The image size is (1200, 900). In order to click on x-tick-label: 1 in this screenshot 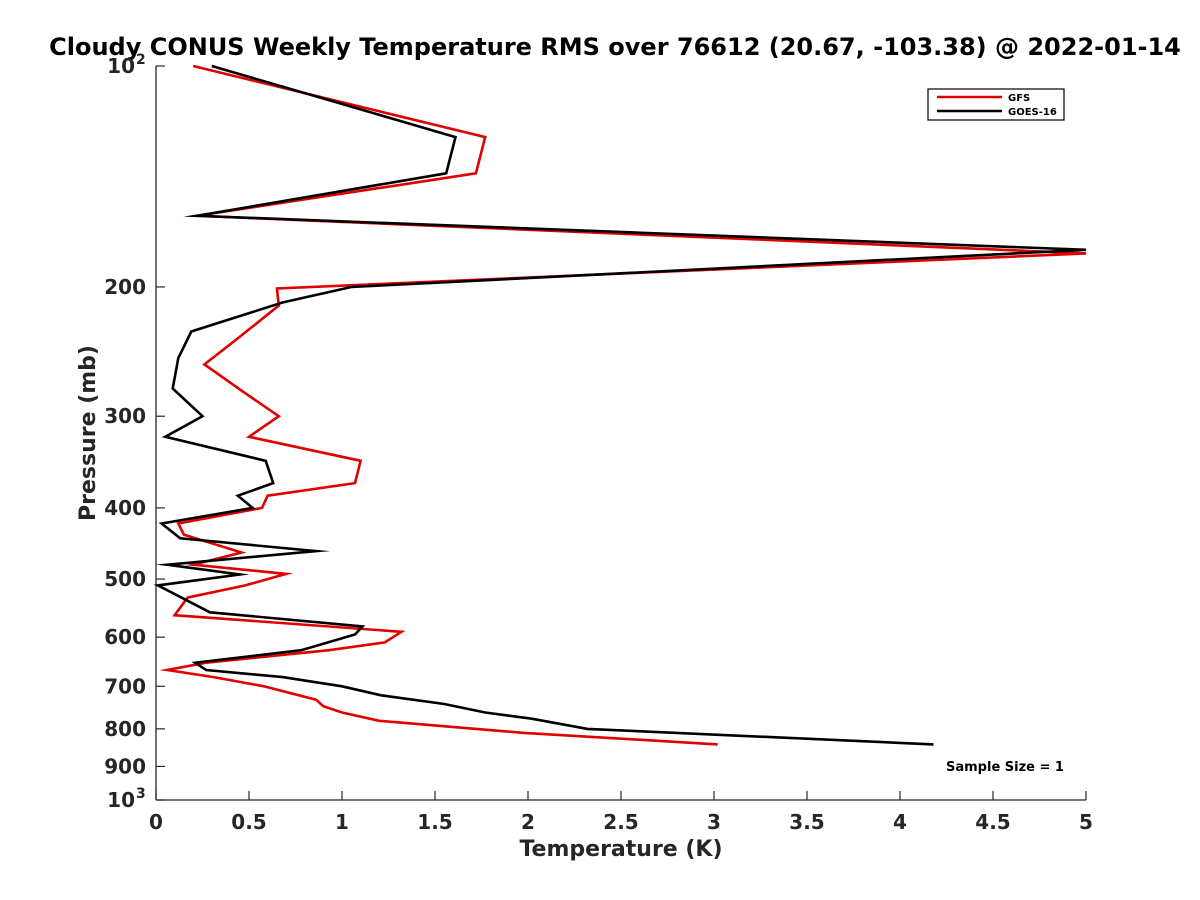, I will do `click(342, 822)`.